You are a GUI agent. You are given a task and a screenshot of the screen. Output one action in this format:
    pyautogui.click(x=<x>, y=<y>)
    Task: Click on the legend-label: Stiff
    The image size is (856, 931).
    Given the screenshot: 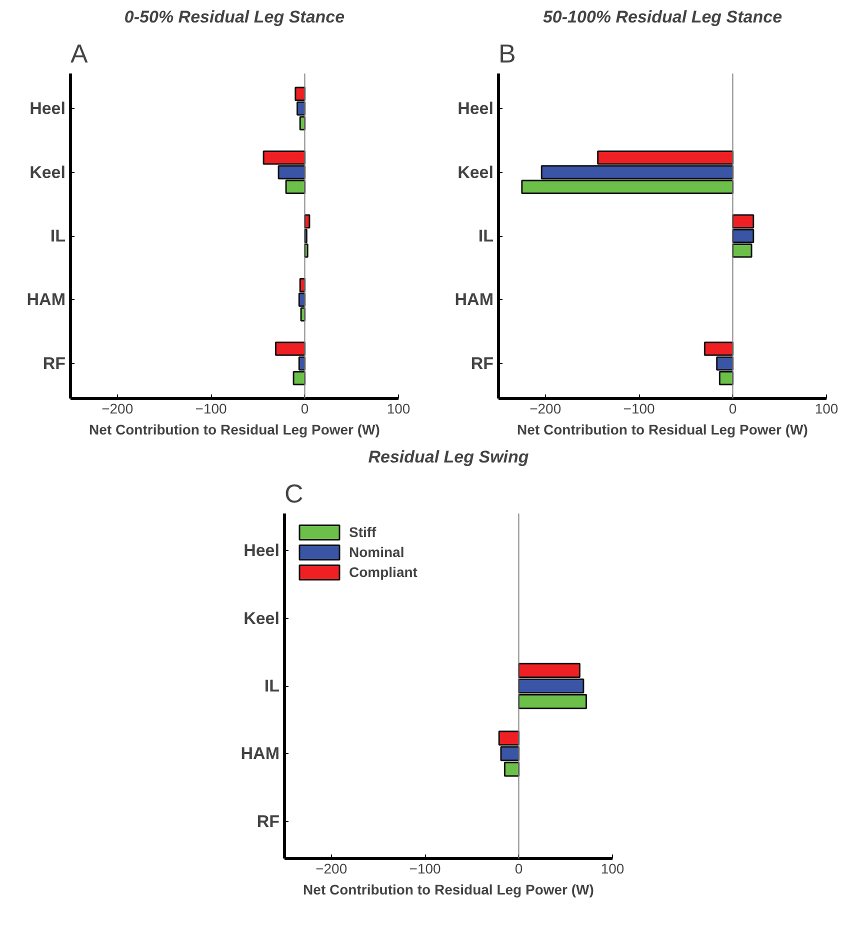 What is the action you would take?
    pyautogui.click(x=362, y=532)
    